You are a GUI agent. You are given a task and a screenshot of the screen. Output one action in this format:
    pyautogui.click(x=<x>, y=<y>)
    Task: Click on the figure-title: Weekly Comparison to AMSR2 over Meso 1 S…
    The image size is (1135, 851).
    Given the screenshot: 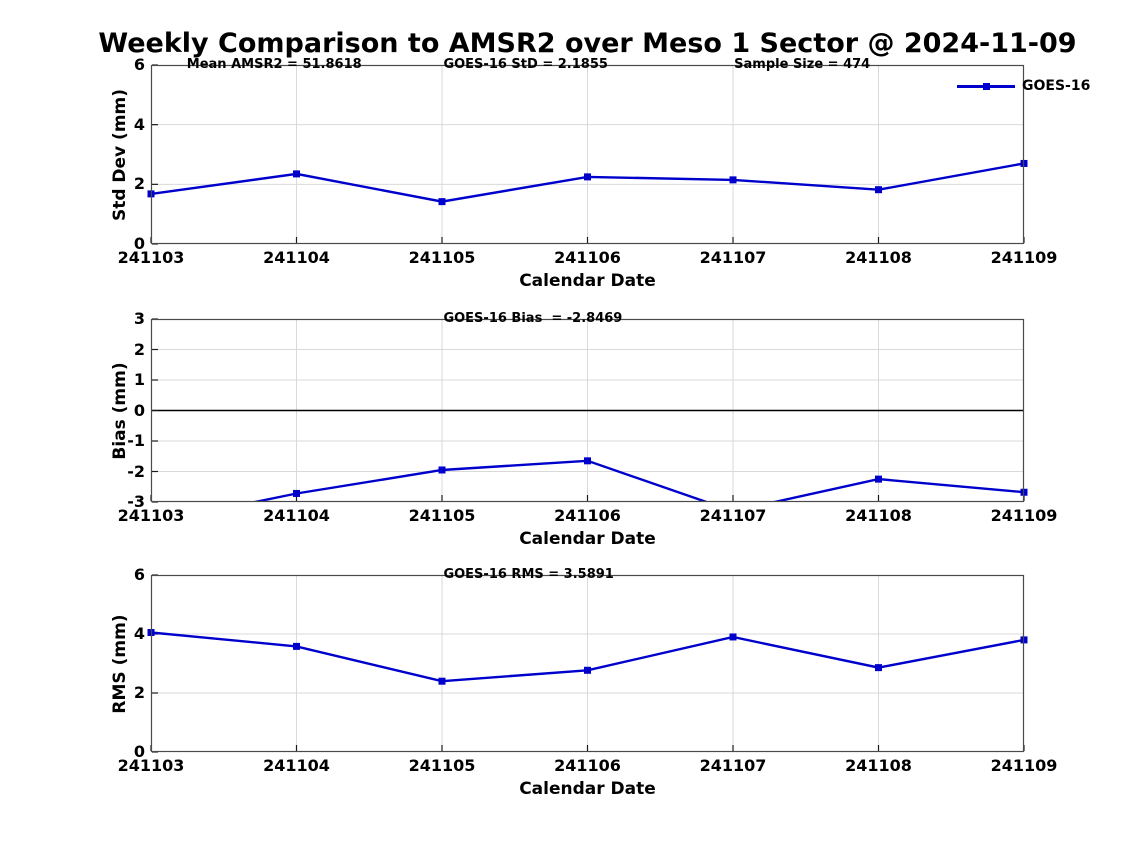 What is the action you would take?
    pyautogui.click(x=587, y=43)
    